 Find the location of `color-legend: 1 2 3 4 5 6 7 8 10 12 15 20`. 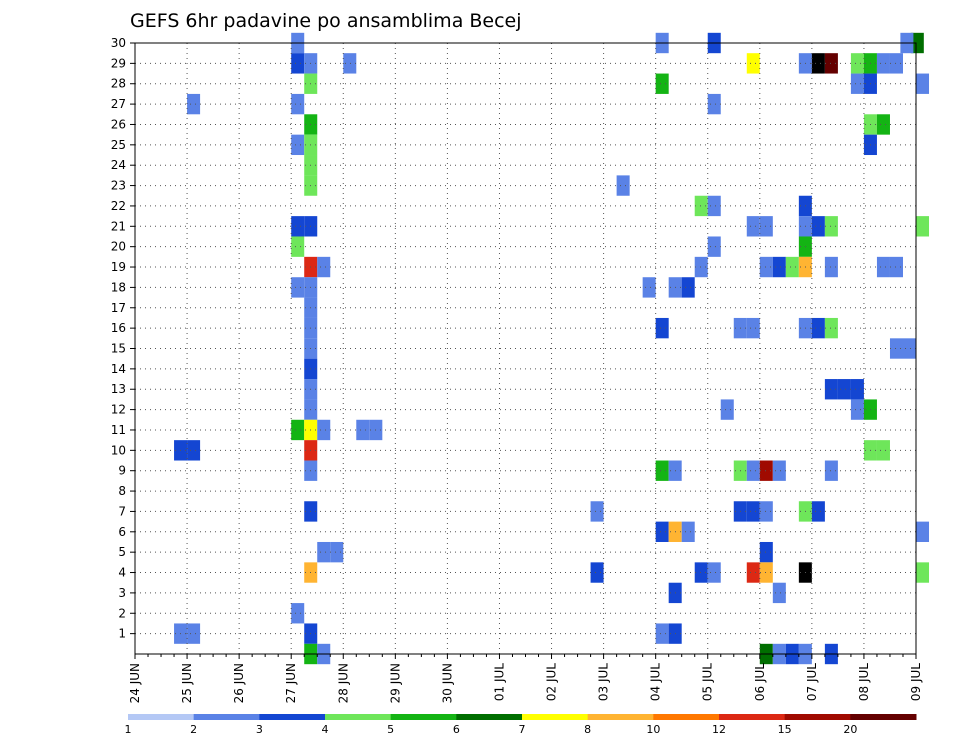

color-legend: 1 2 3 4 5 6 7 8 10 12 15 20 is located at coordinates (521, 725).